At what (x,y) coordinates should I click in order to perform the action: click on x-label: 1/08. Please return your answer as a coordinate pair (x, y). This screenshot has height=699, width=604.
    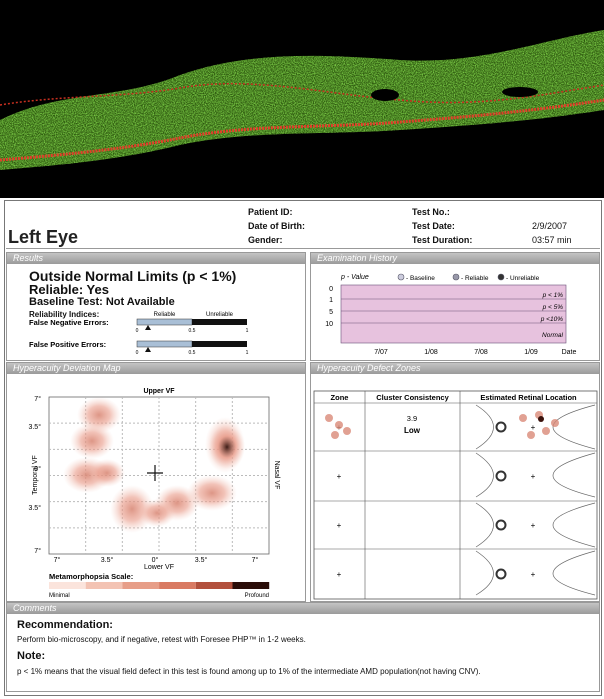
    Looking at the image, I should click on (431, 352).